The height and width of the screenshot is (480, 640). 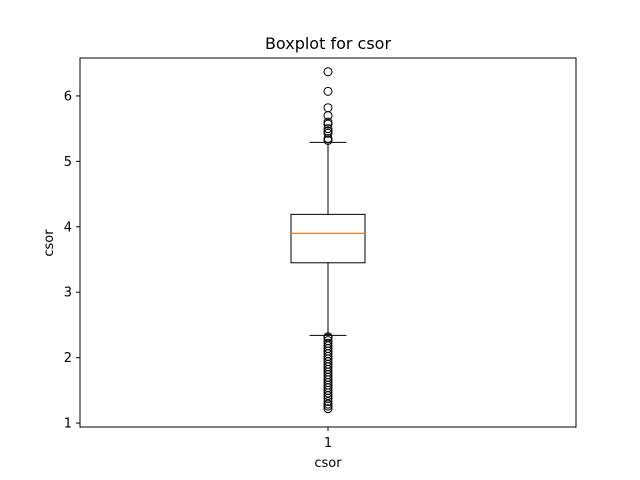 I want to click on y-tick-label: 4, so click(x=68, y=227).